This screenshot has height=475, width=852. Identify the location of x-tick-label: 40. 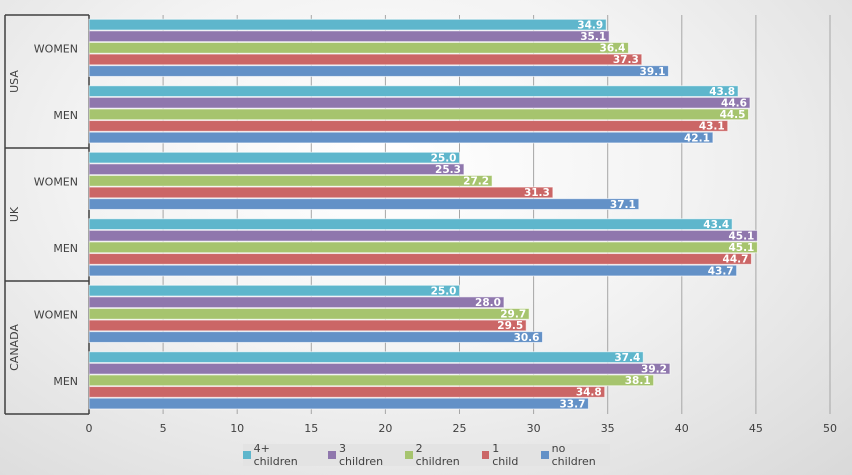
(682, 428).